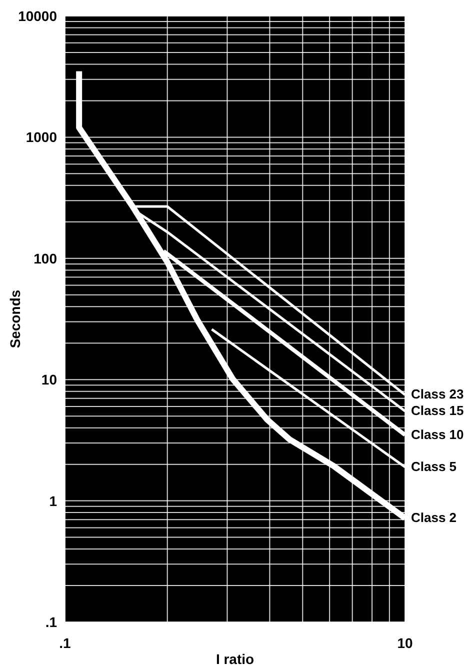  I want to click on y-tick-label: 10, so click(49, 380).